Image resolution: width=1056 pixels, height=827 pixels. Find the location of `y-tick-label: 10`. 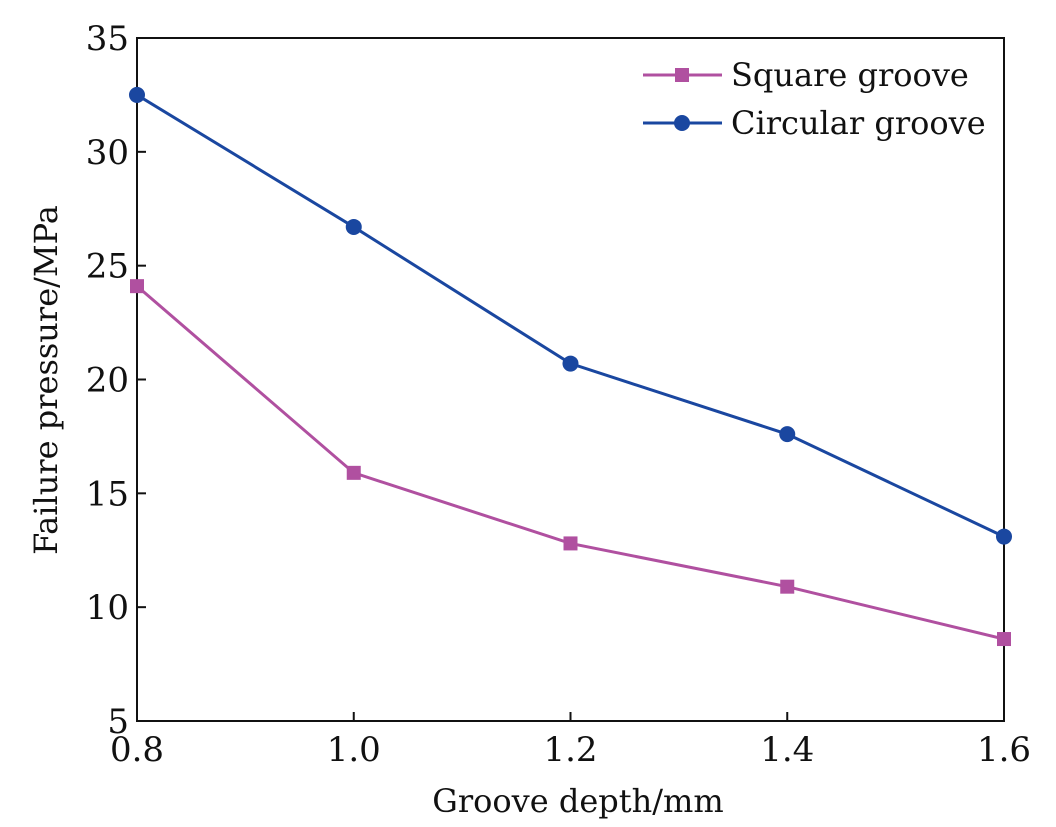

y-tick-label: 10 is located at coordinates (107, 608).